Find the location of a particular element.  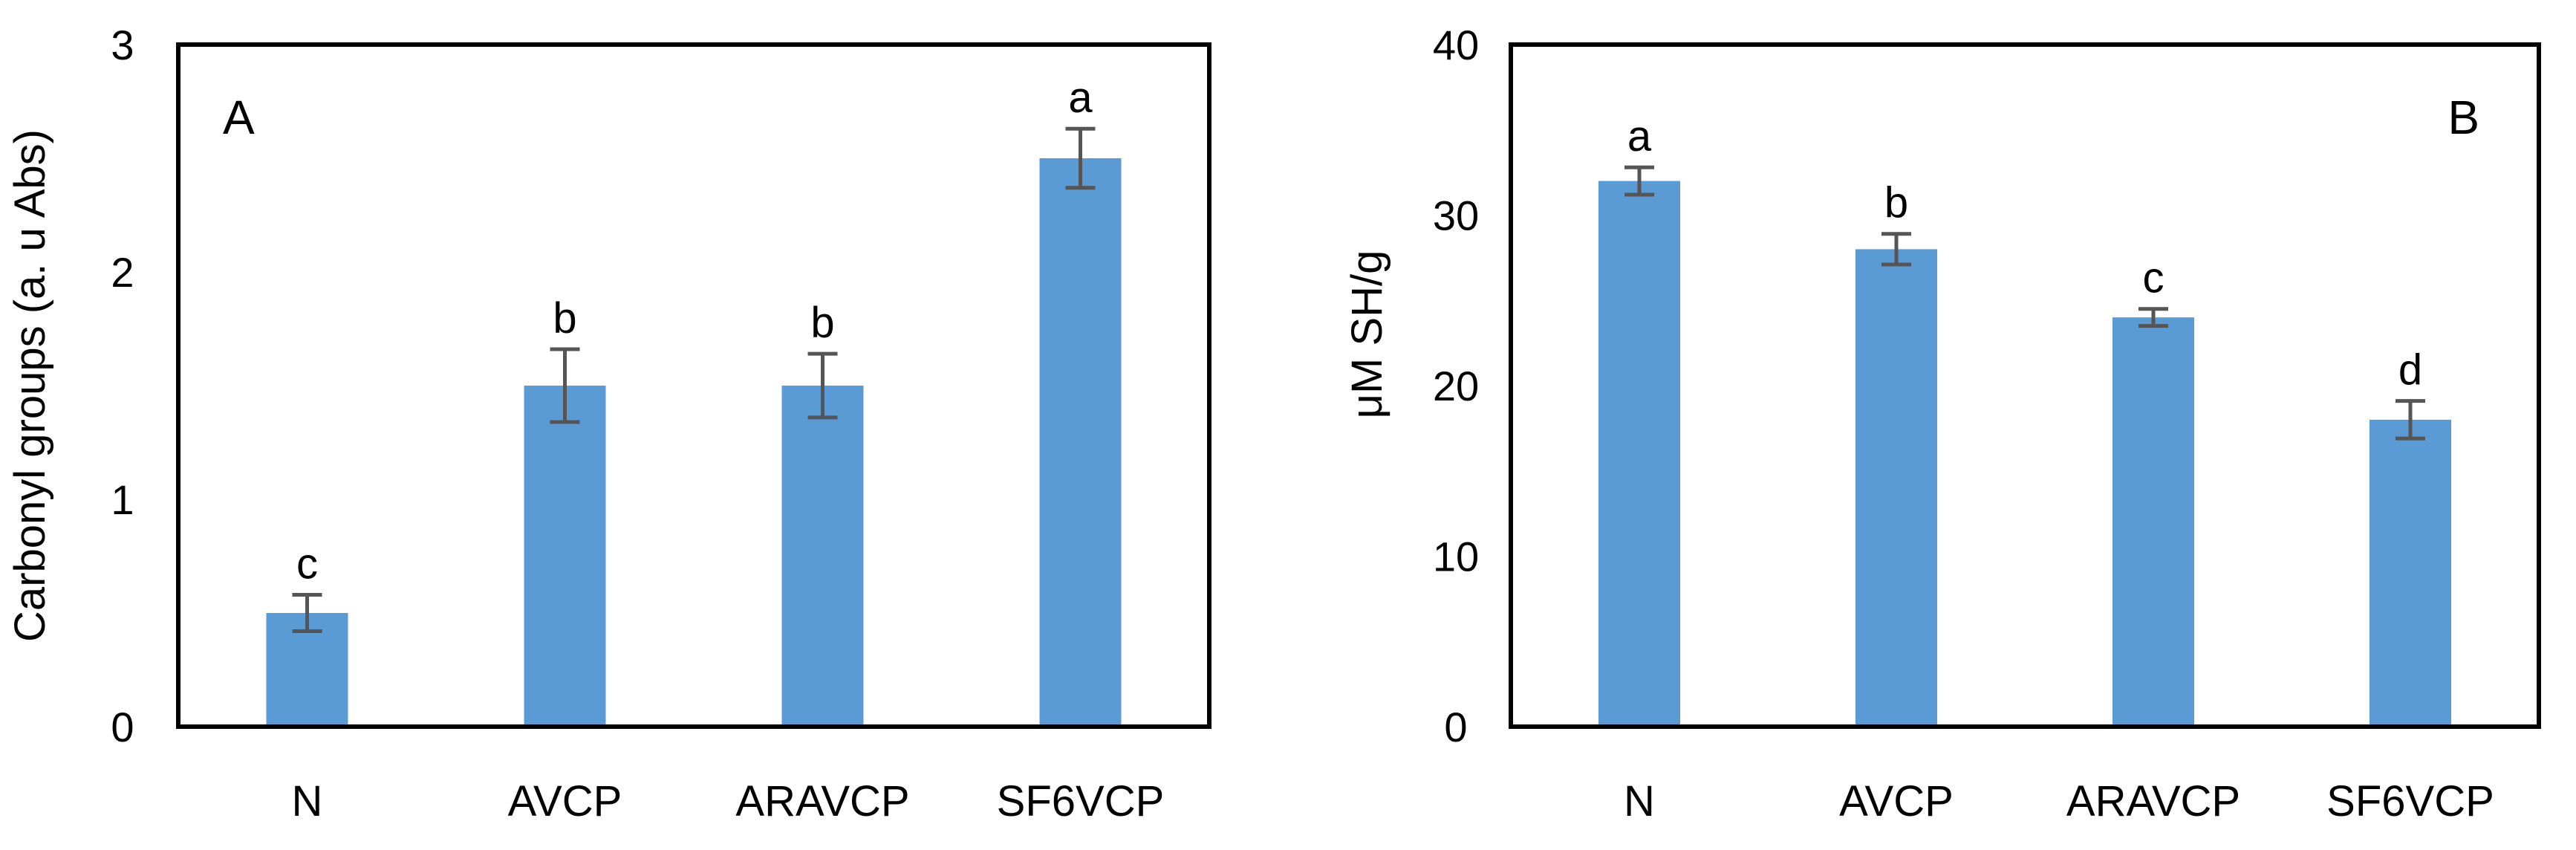

panel-label: B is located at coordinates (2463, 118).